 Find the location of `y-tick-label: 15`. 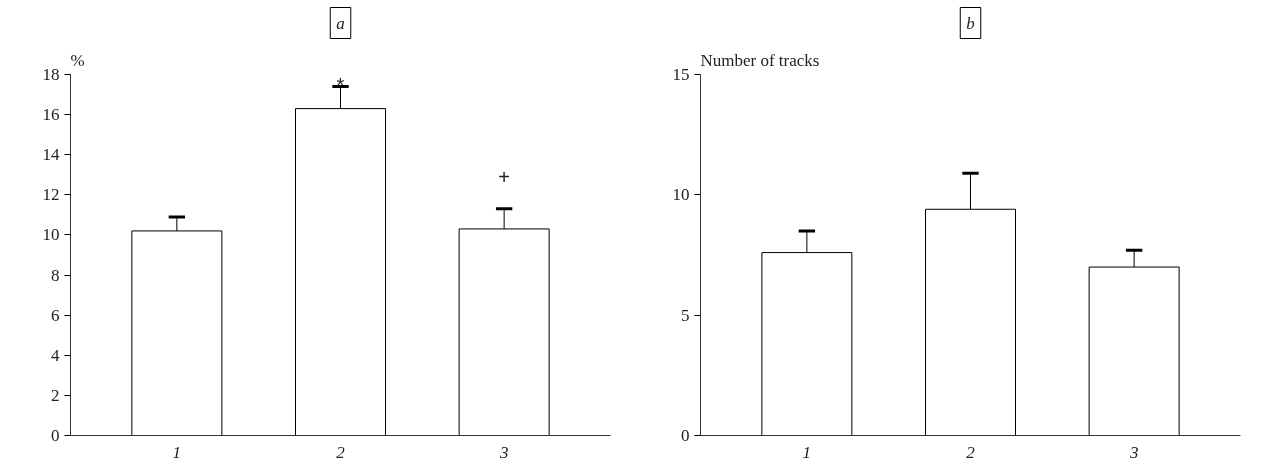

y-tick-label: 15 is located at coordinates (681, 74).